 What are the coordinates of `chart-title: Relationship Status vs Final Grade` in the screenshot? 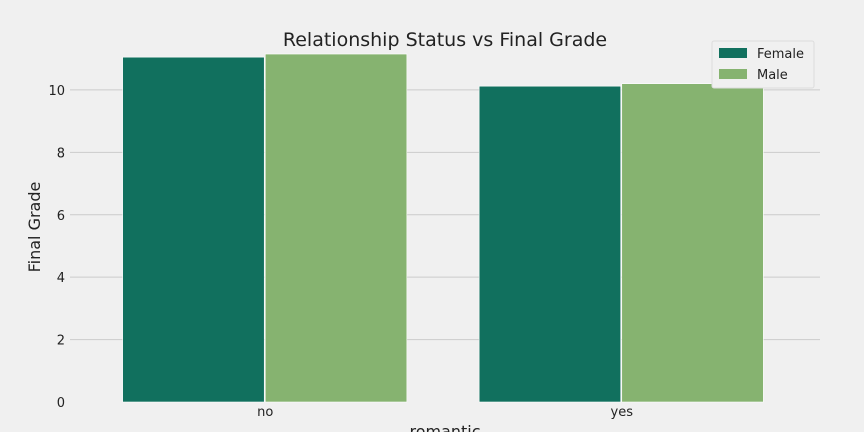 It's located at (445, 40).